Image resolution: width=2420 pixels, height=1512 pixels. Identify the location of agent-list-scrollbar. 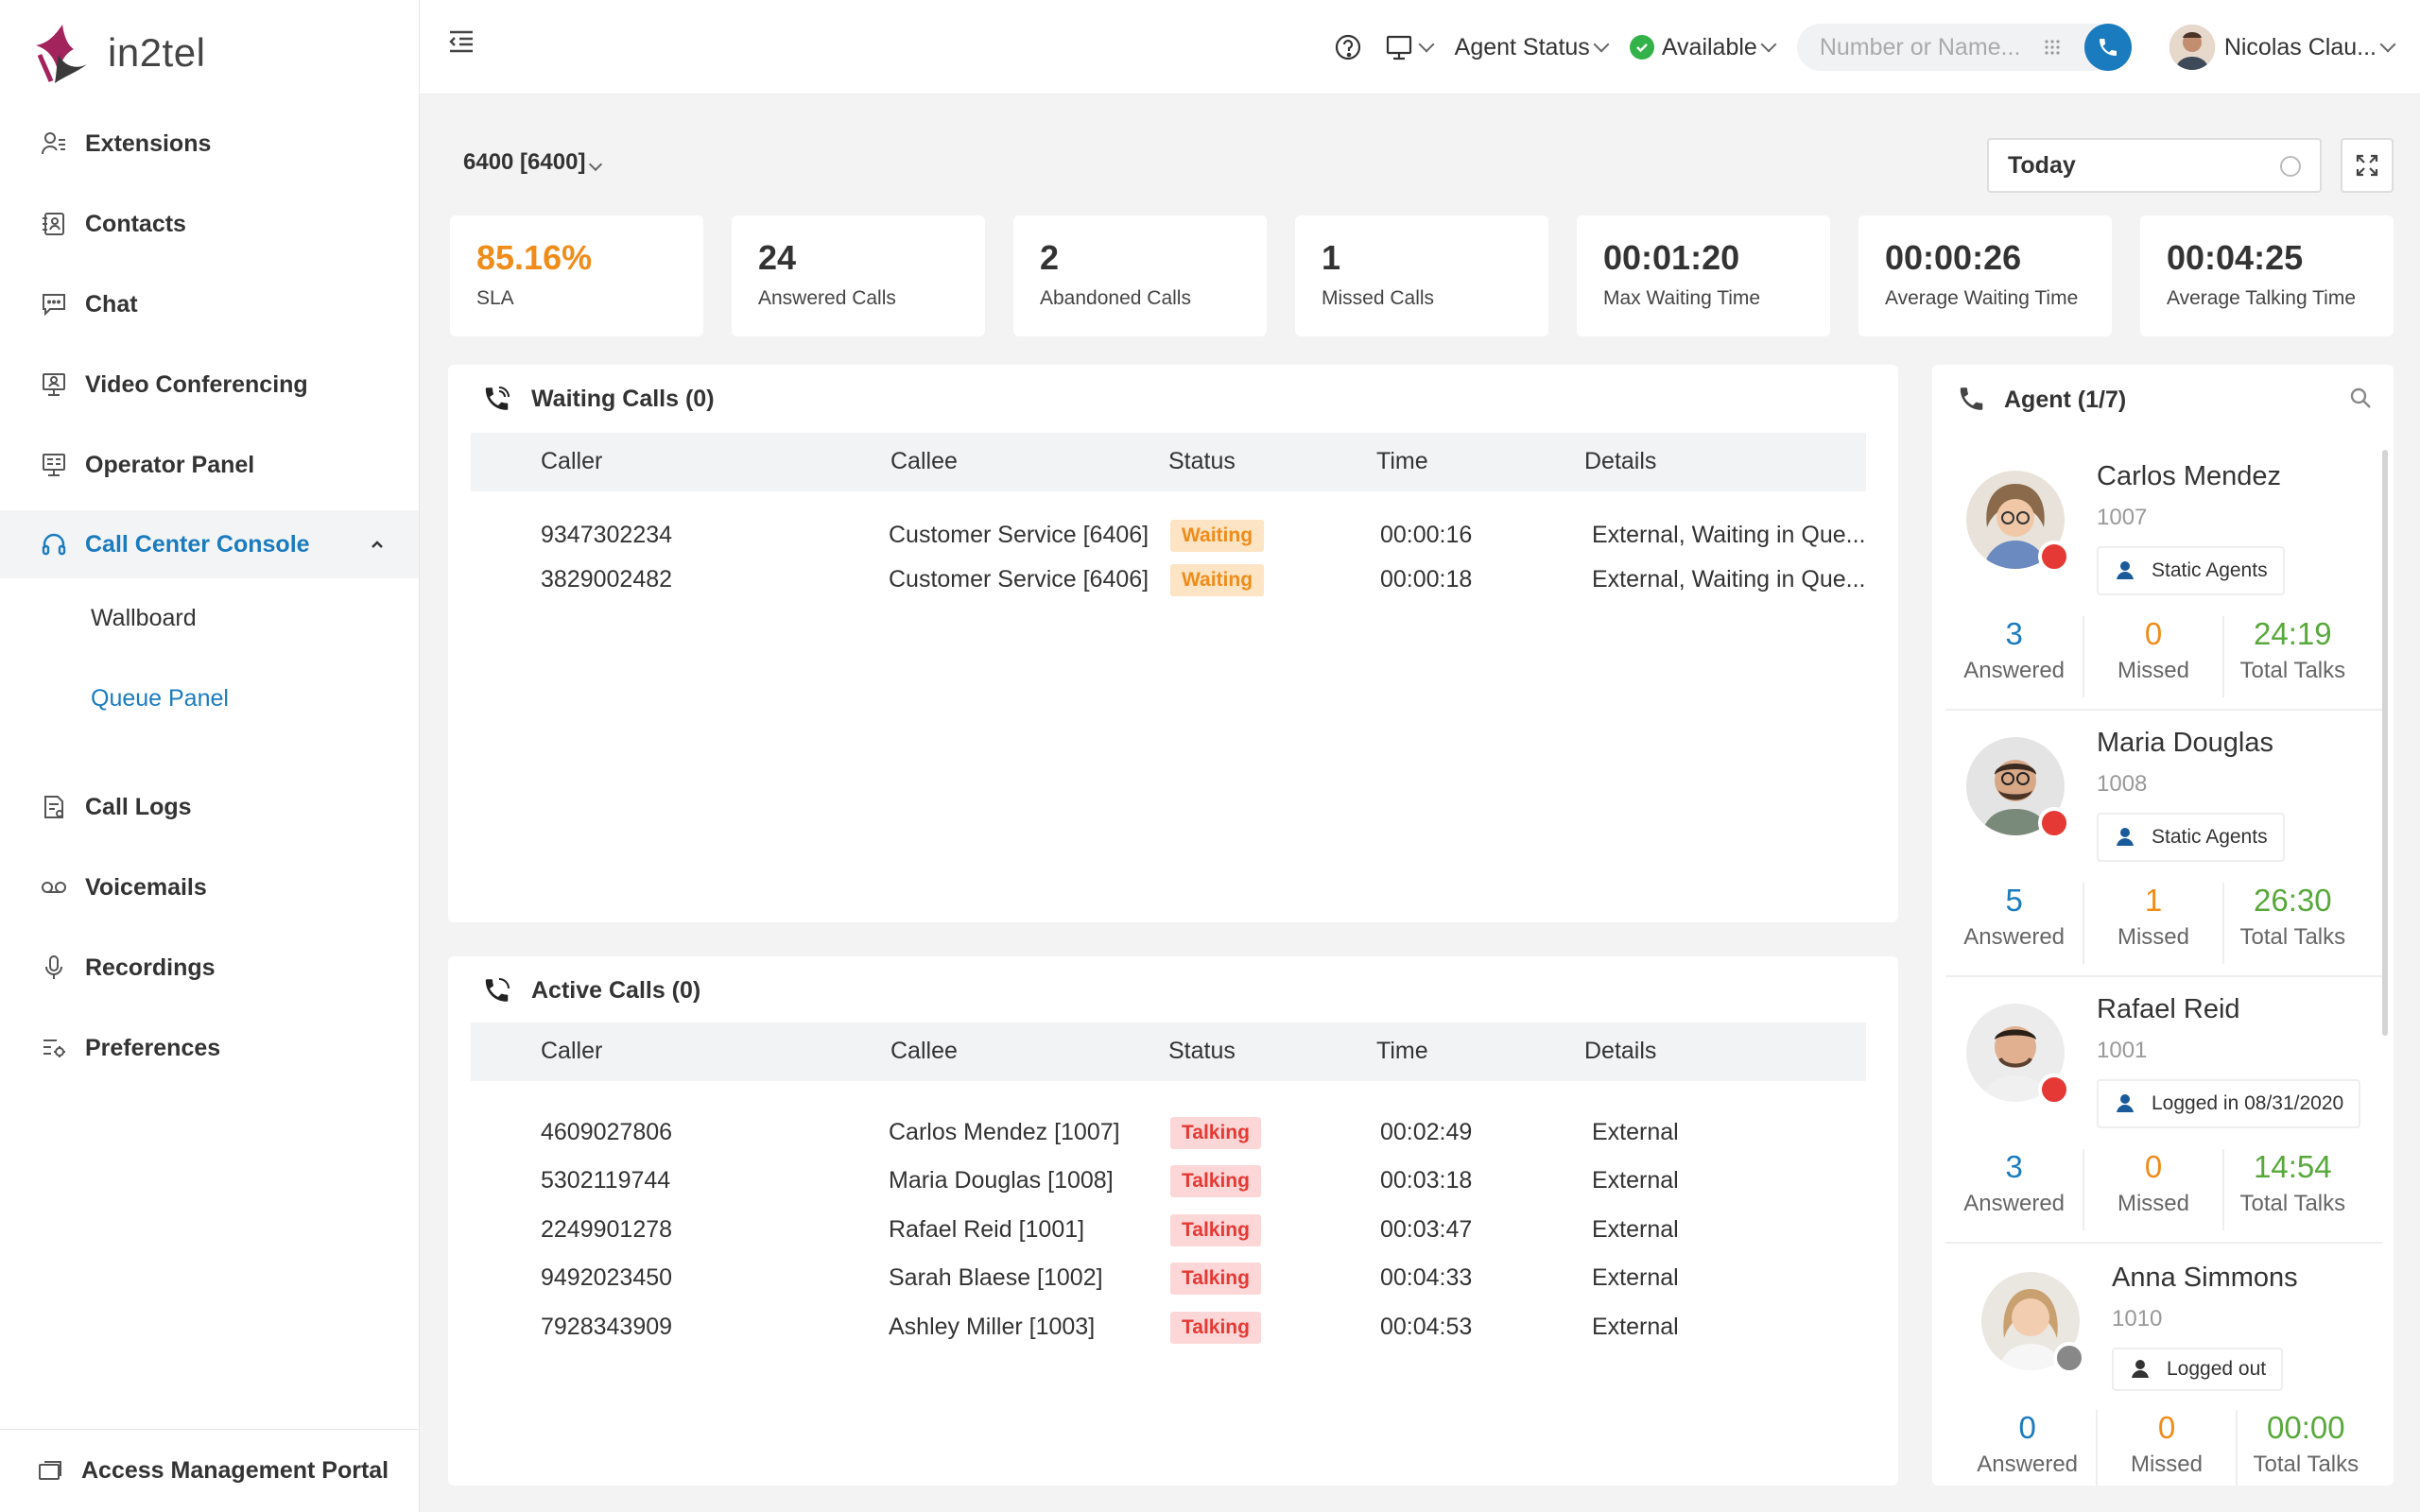
(2385, 743).